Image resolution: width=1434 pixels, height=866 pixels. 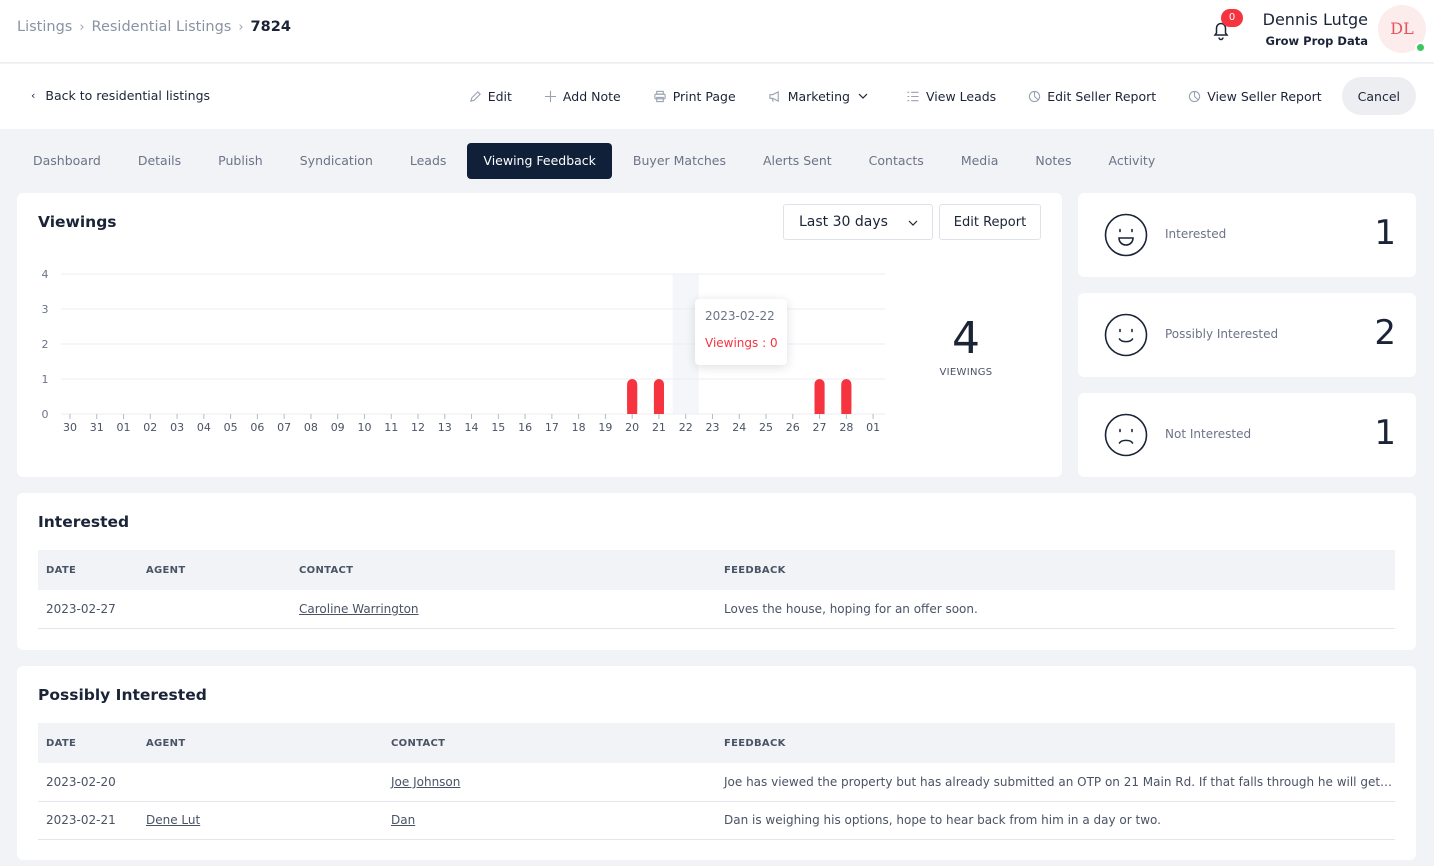 What do you see at coordinates (503, 609) in the screenshot?
I see `row-contact: Caroline Warrington` at bounding box center [503, 609].